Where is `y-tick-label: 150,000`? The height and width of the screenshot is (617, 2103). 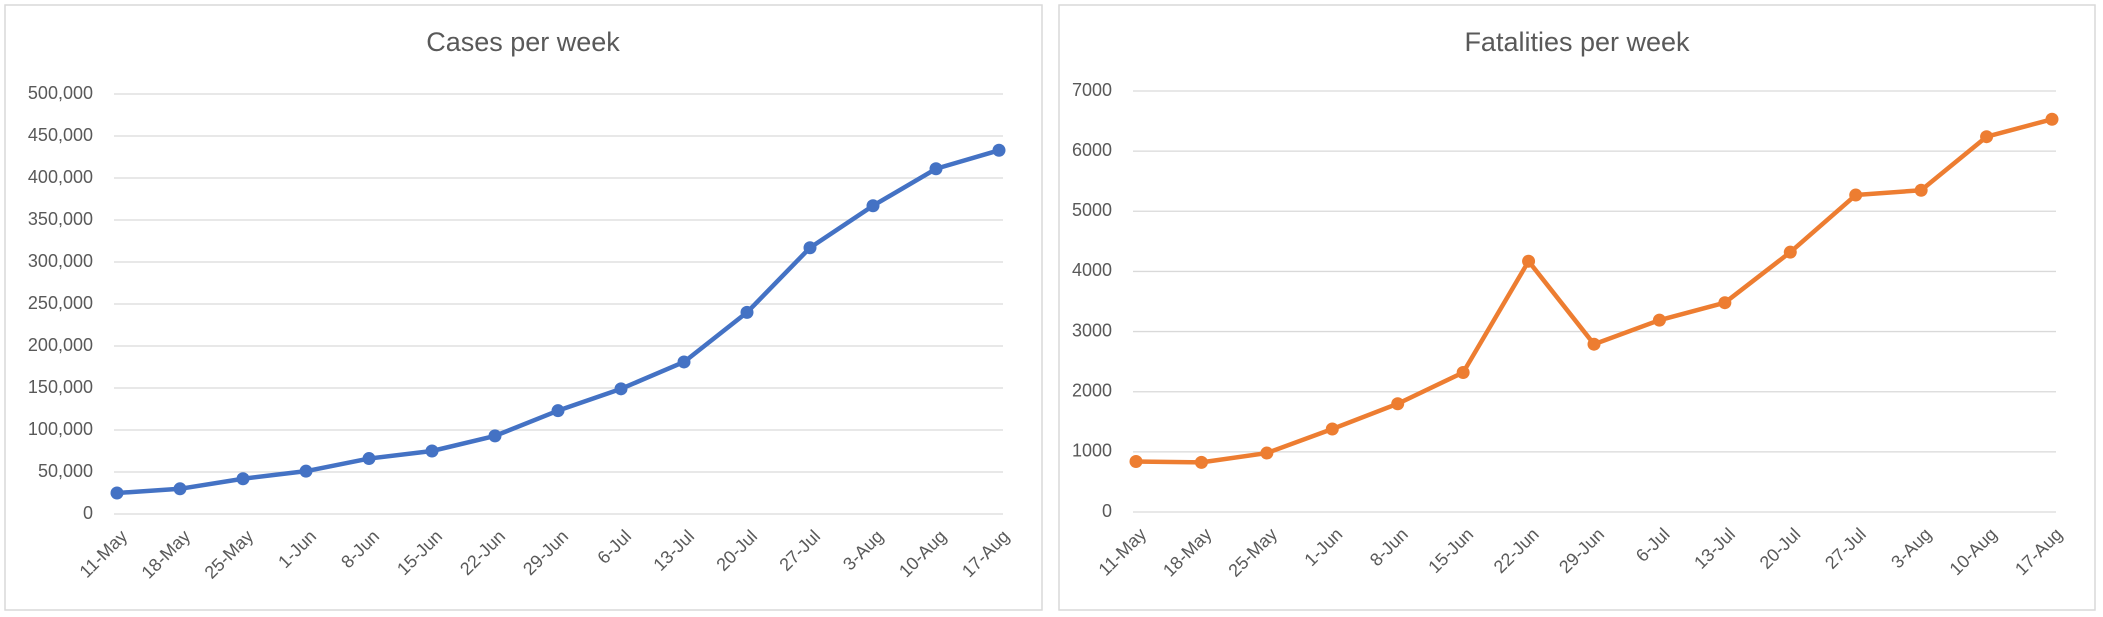 y-tick-label: 150,000 is located at coordinates (60, 387).